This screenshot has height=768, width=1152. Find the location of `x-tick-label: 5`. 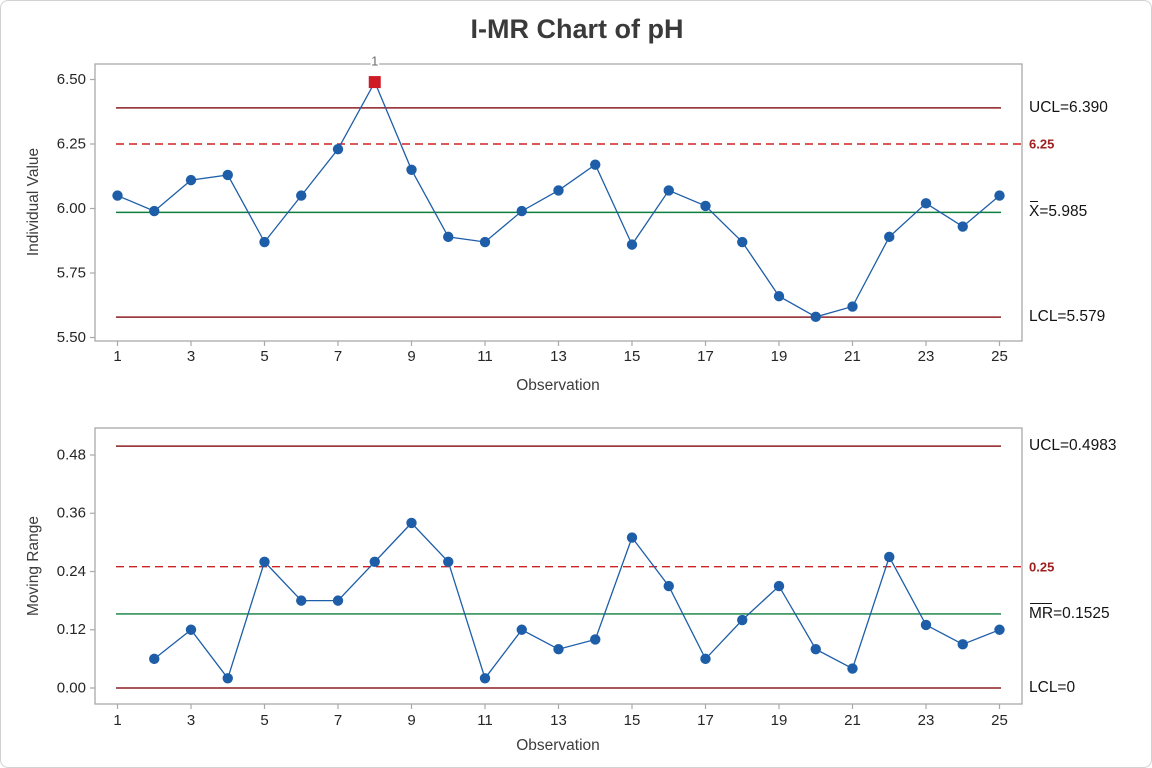

x-tick-label: 5 is located at coordinates (264, 356).